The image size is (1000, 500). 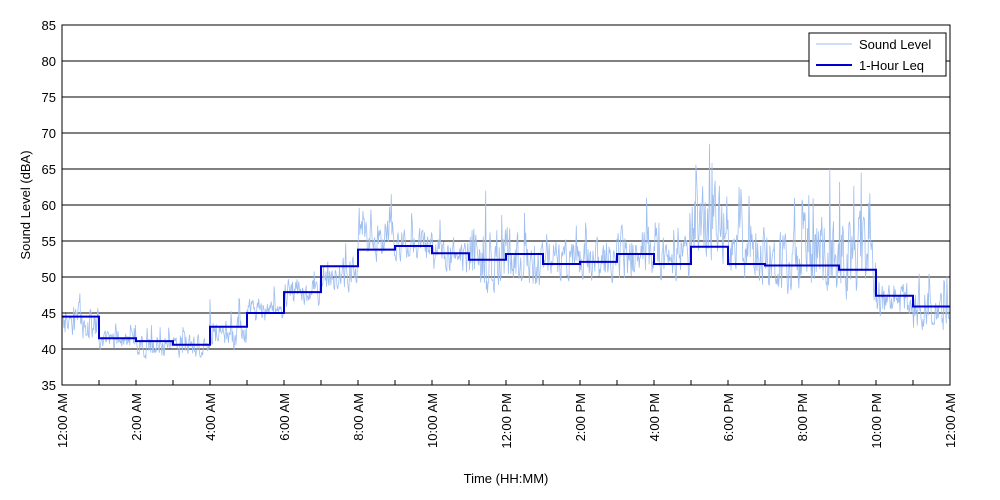 What do you see at coordinates (49, 277) in the screenshot?
I see `y-tick-label-3: 50` at bounding box center [49, 277].